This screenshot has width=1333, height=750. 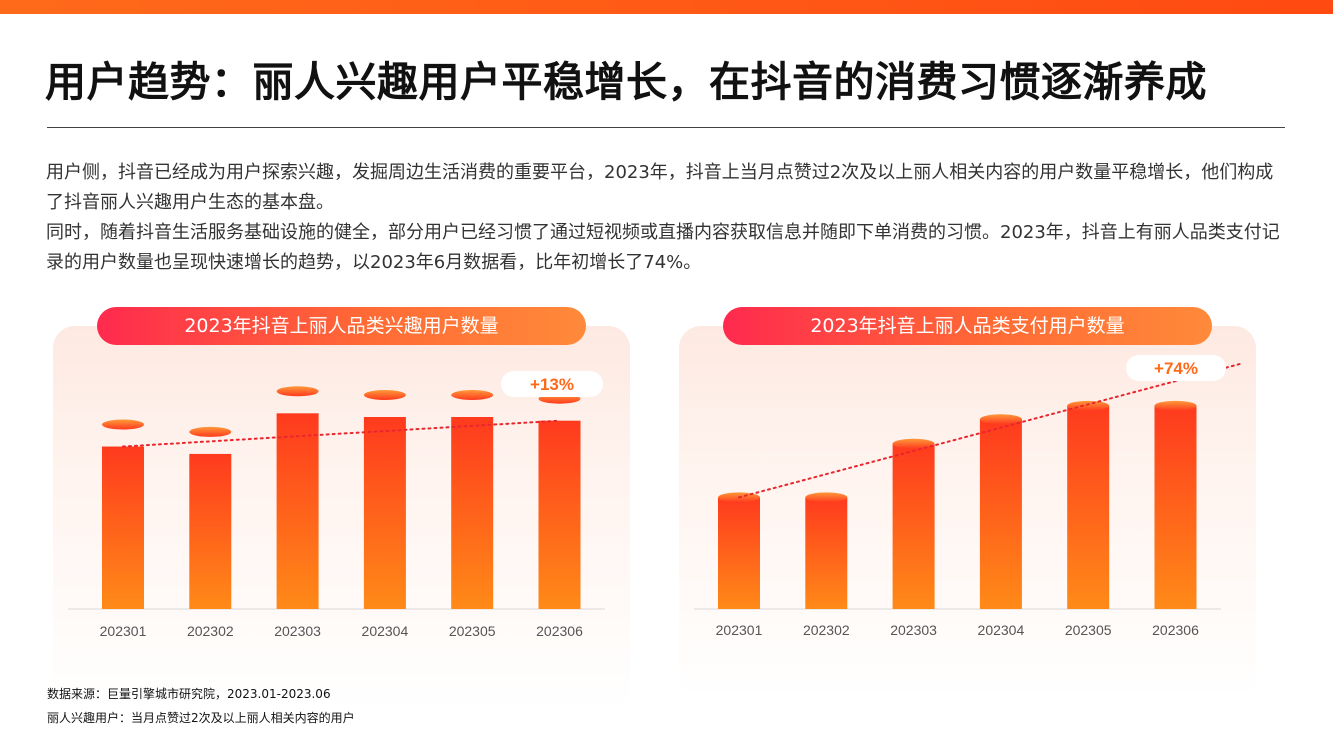 I want to click on definition-note: 丽人兴趣用户：当月点赞过2次及以上丽人相关内容的用户, so click(x=201, y=718).